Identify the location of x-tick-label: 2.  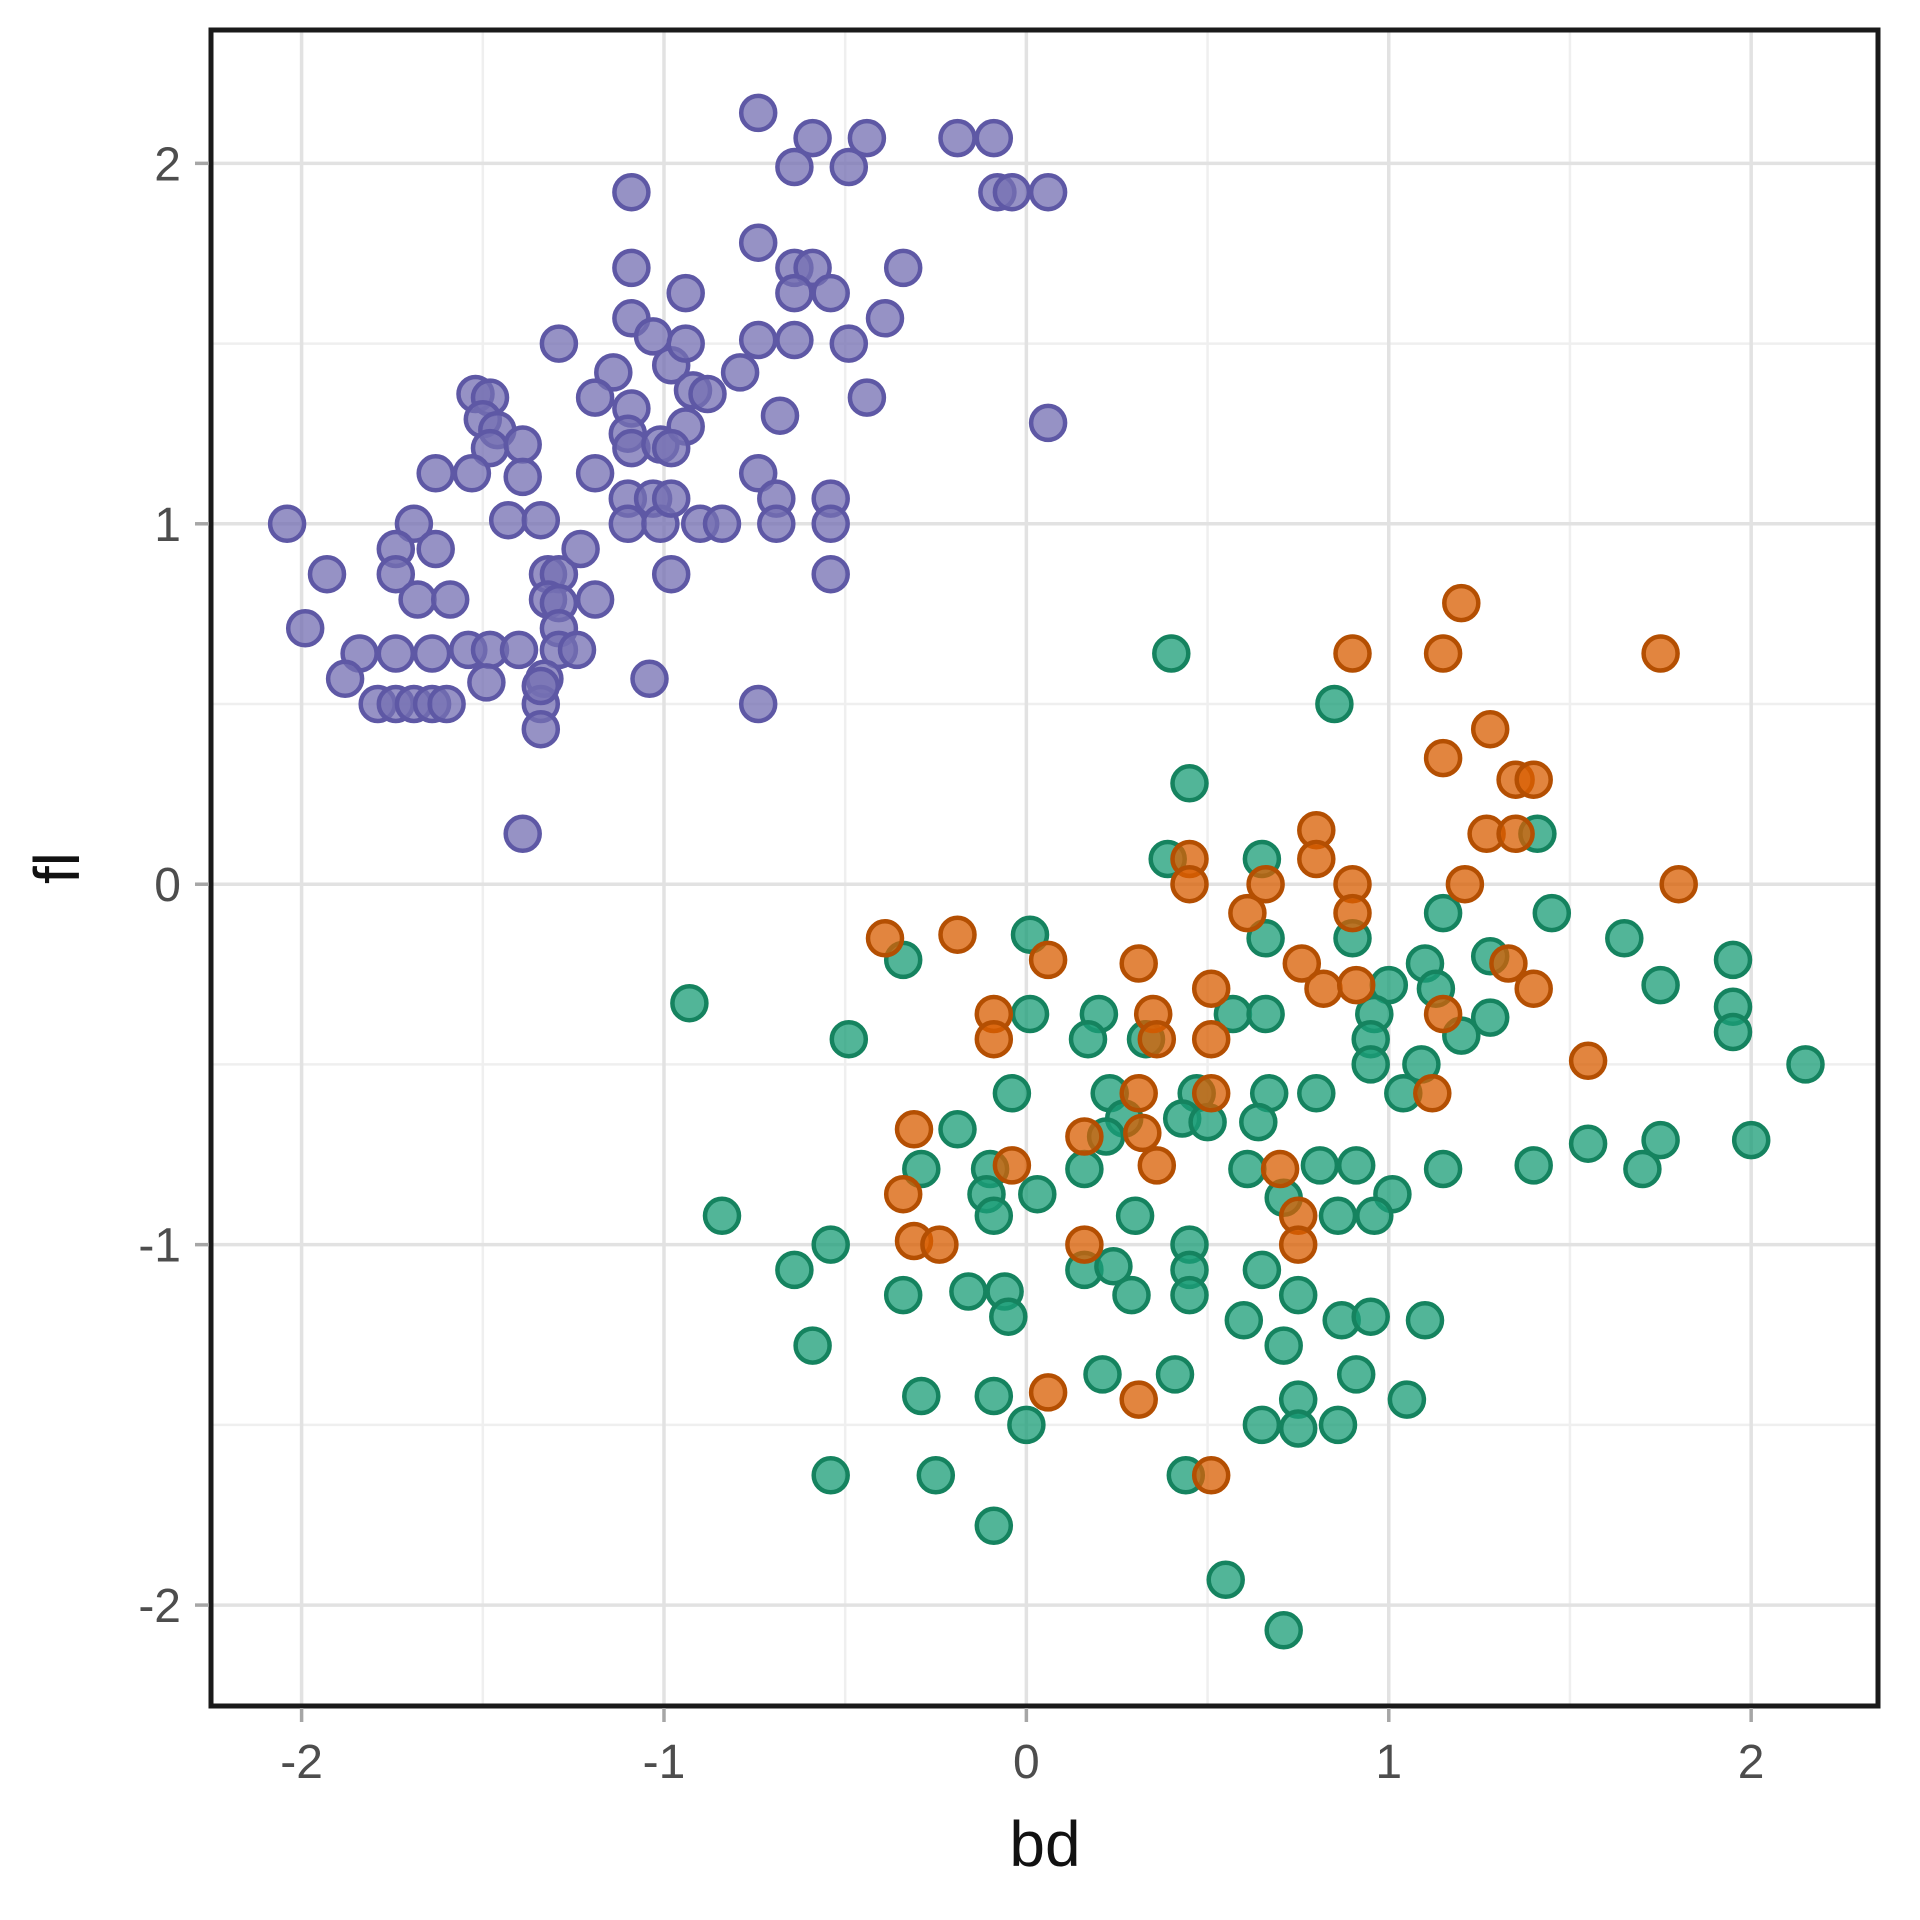
(1751, 1762).